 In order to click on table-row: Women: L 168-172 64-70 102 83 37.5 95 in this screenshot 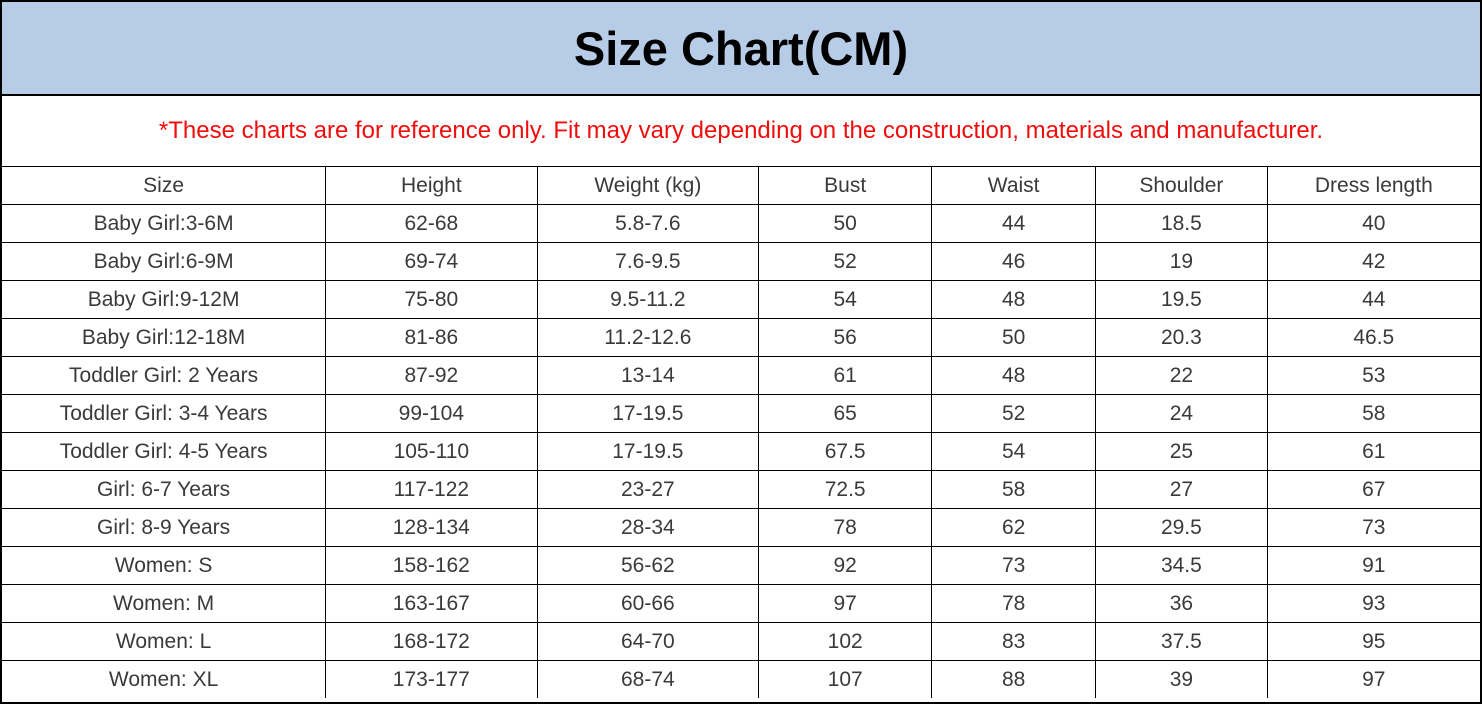, I will do `click(741, 641)`.